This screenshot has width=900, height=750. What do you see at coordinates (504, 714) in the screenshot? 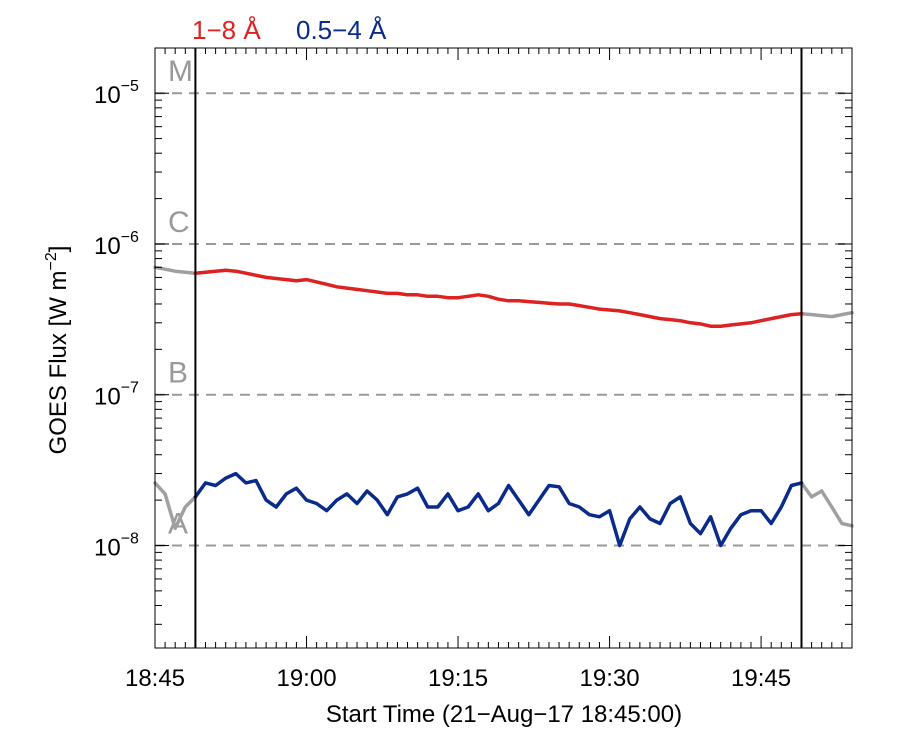
I see `x-axis-title: Start Time (21−Aug−17 18:45:00)` at bounding box center [504, 714].